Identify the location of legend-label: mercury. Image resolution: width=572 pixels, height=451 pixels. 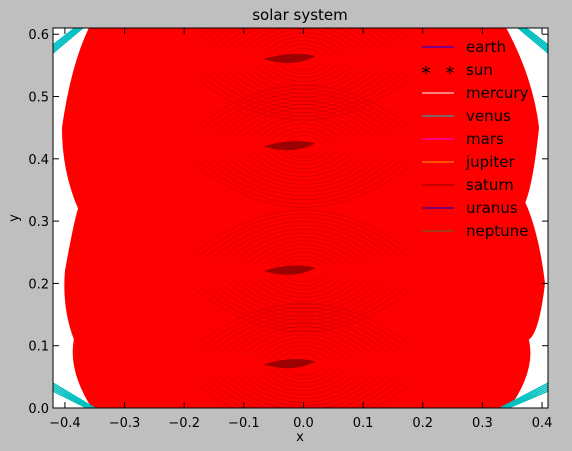
(497, 93).